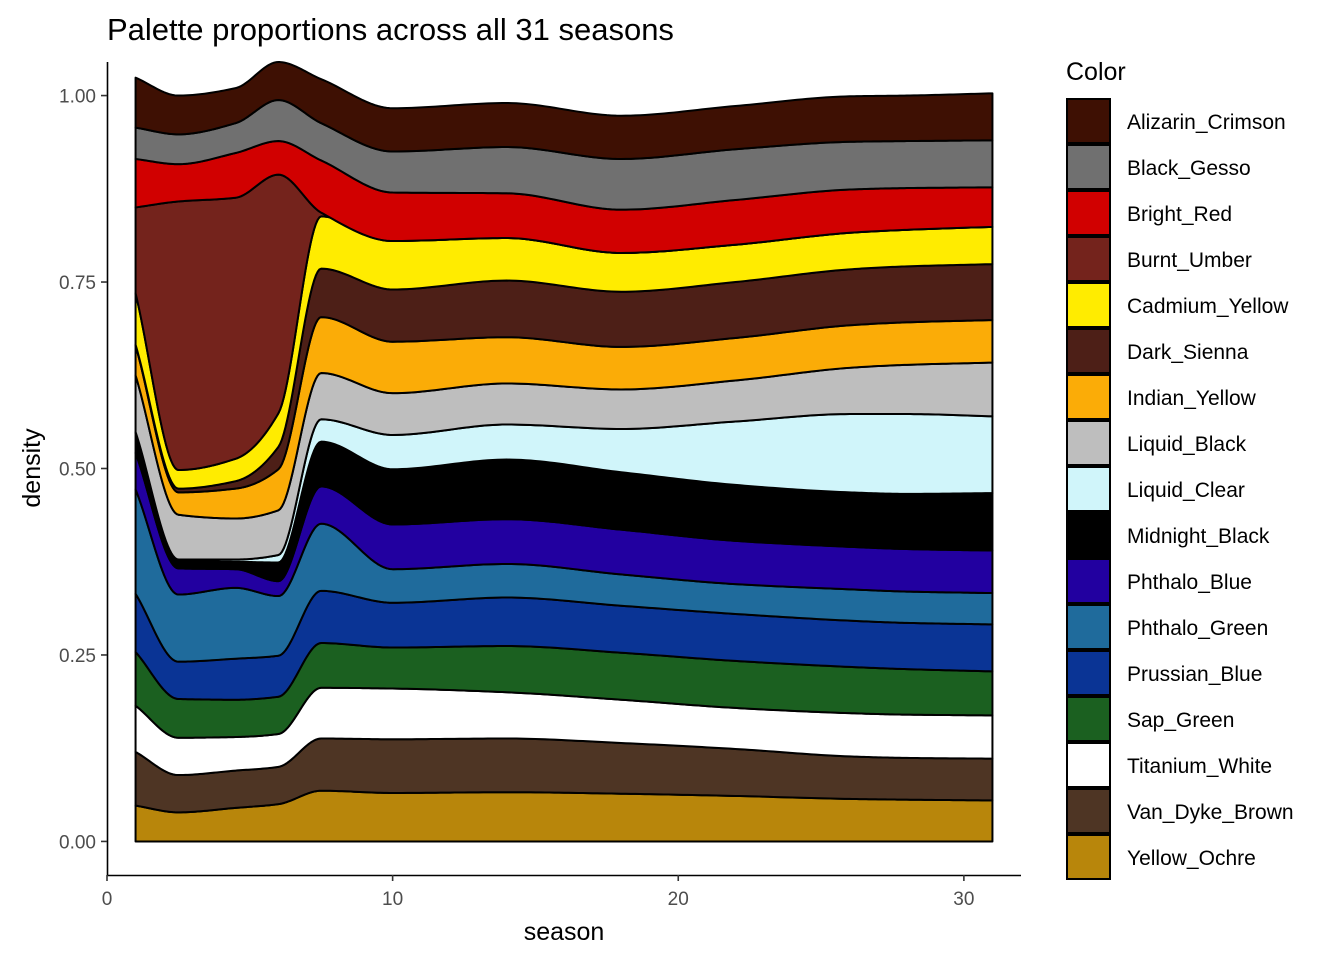 The width and height of the screenshot is (1344, 960). What do you see at coordinates (564, 932) in the screenshot?
I see `x-axis-title: season` at bounding box center [564, 932].